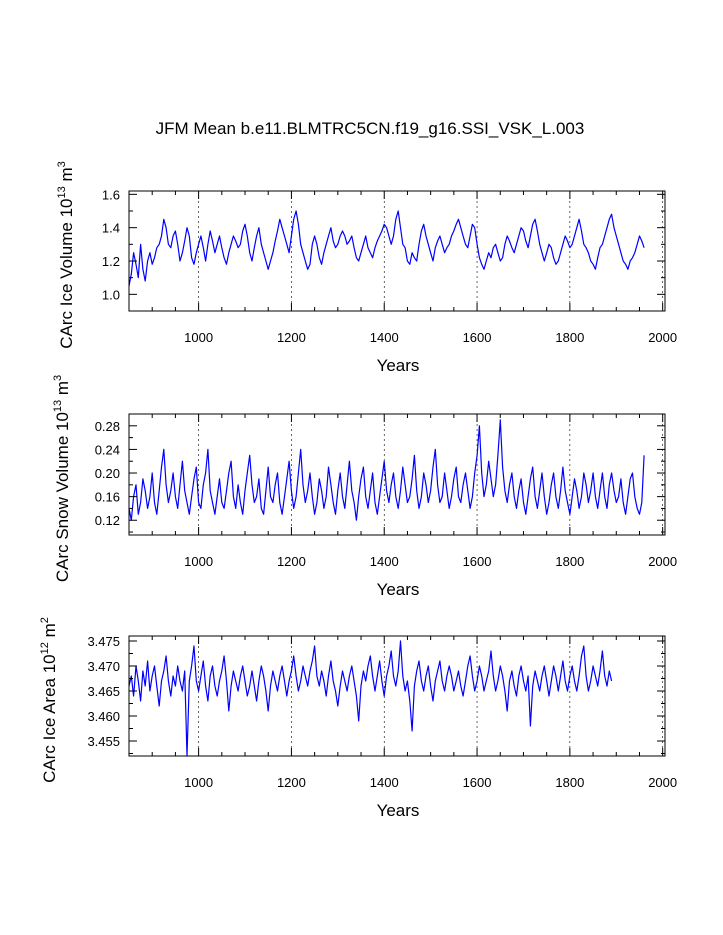 The height and width of the screenshot is (935, 723). I want to click on y-tick-label: 3.455, so click(103, 741).